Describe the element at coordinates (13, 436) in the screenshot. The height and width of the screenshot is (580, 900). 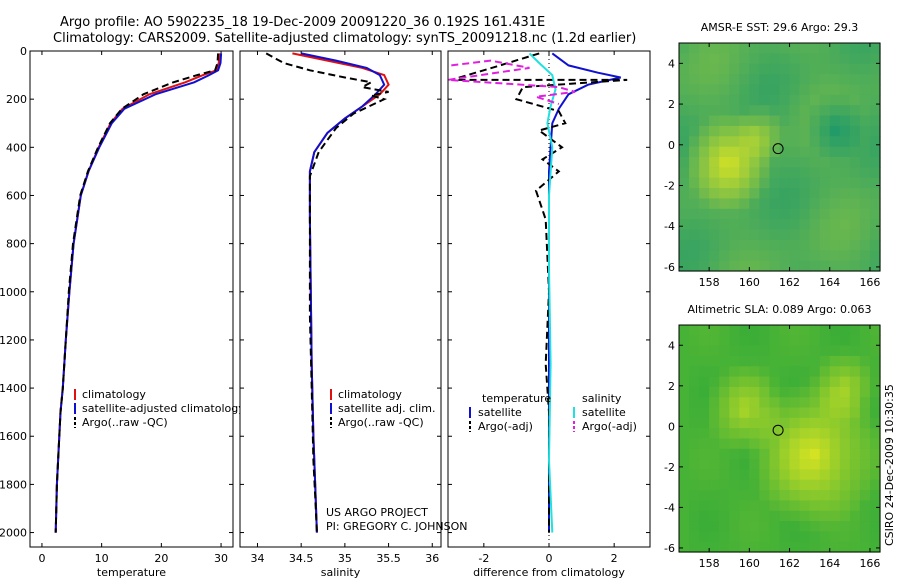
I see `depth-tick-label: 1600` at that location.